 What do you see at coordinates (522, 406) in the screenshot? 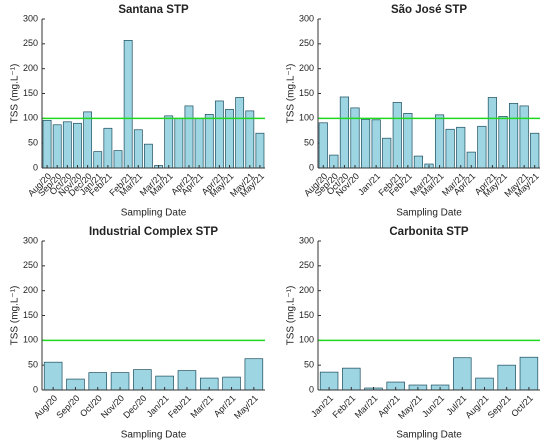
I see `x-tick-label: Oct/21` at bounding box center [522, 406].